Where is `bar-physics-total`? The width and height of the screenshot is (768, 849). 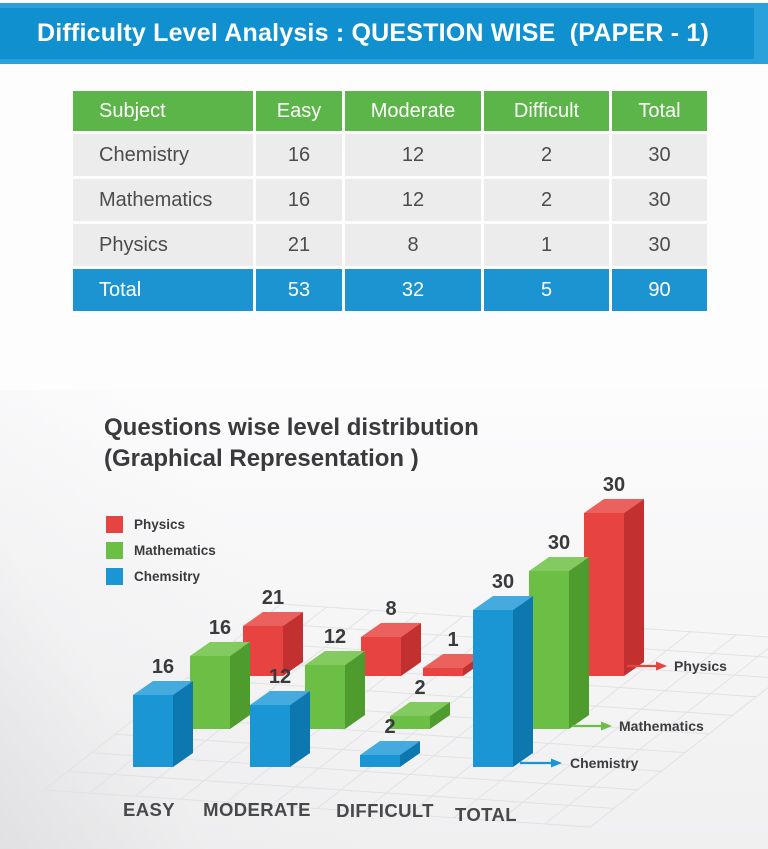
bar-physics-total is located at coordinates (604, 594).